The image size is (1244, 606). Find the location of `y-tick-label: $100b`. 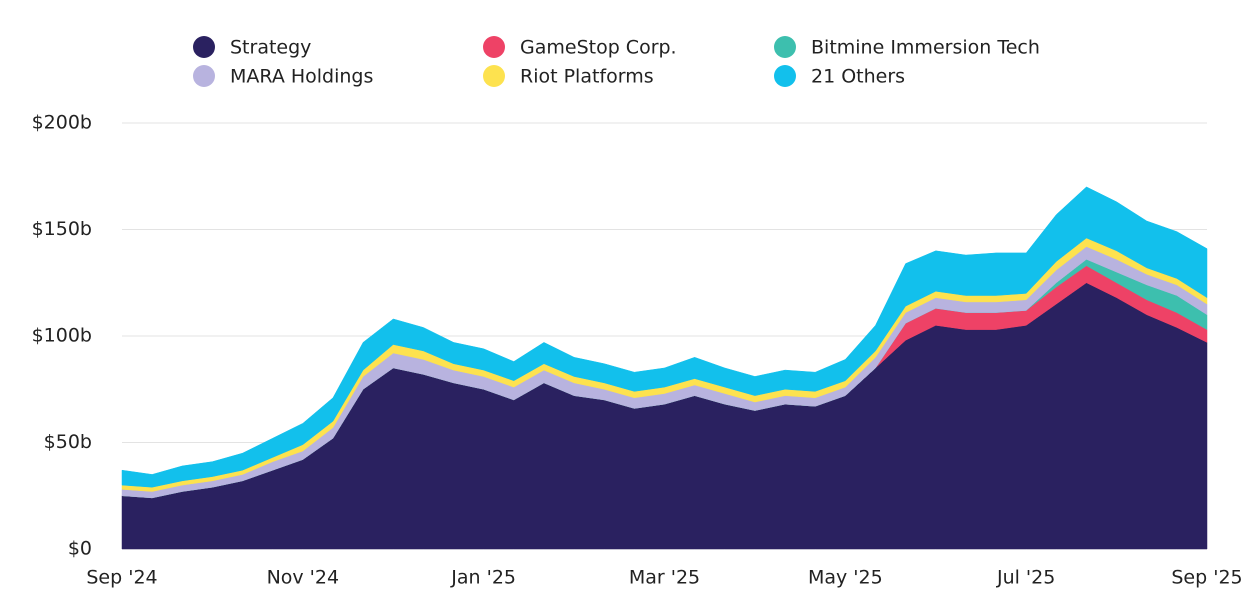

y-tick-label: $100b is located at coordinates (62, 336).